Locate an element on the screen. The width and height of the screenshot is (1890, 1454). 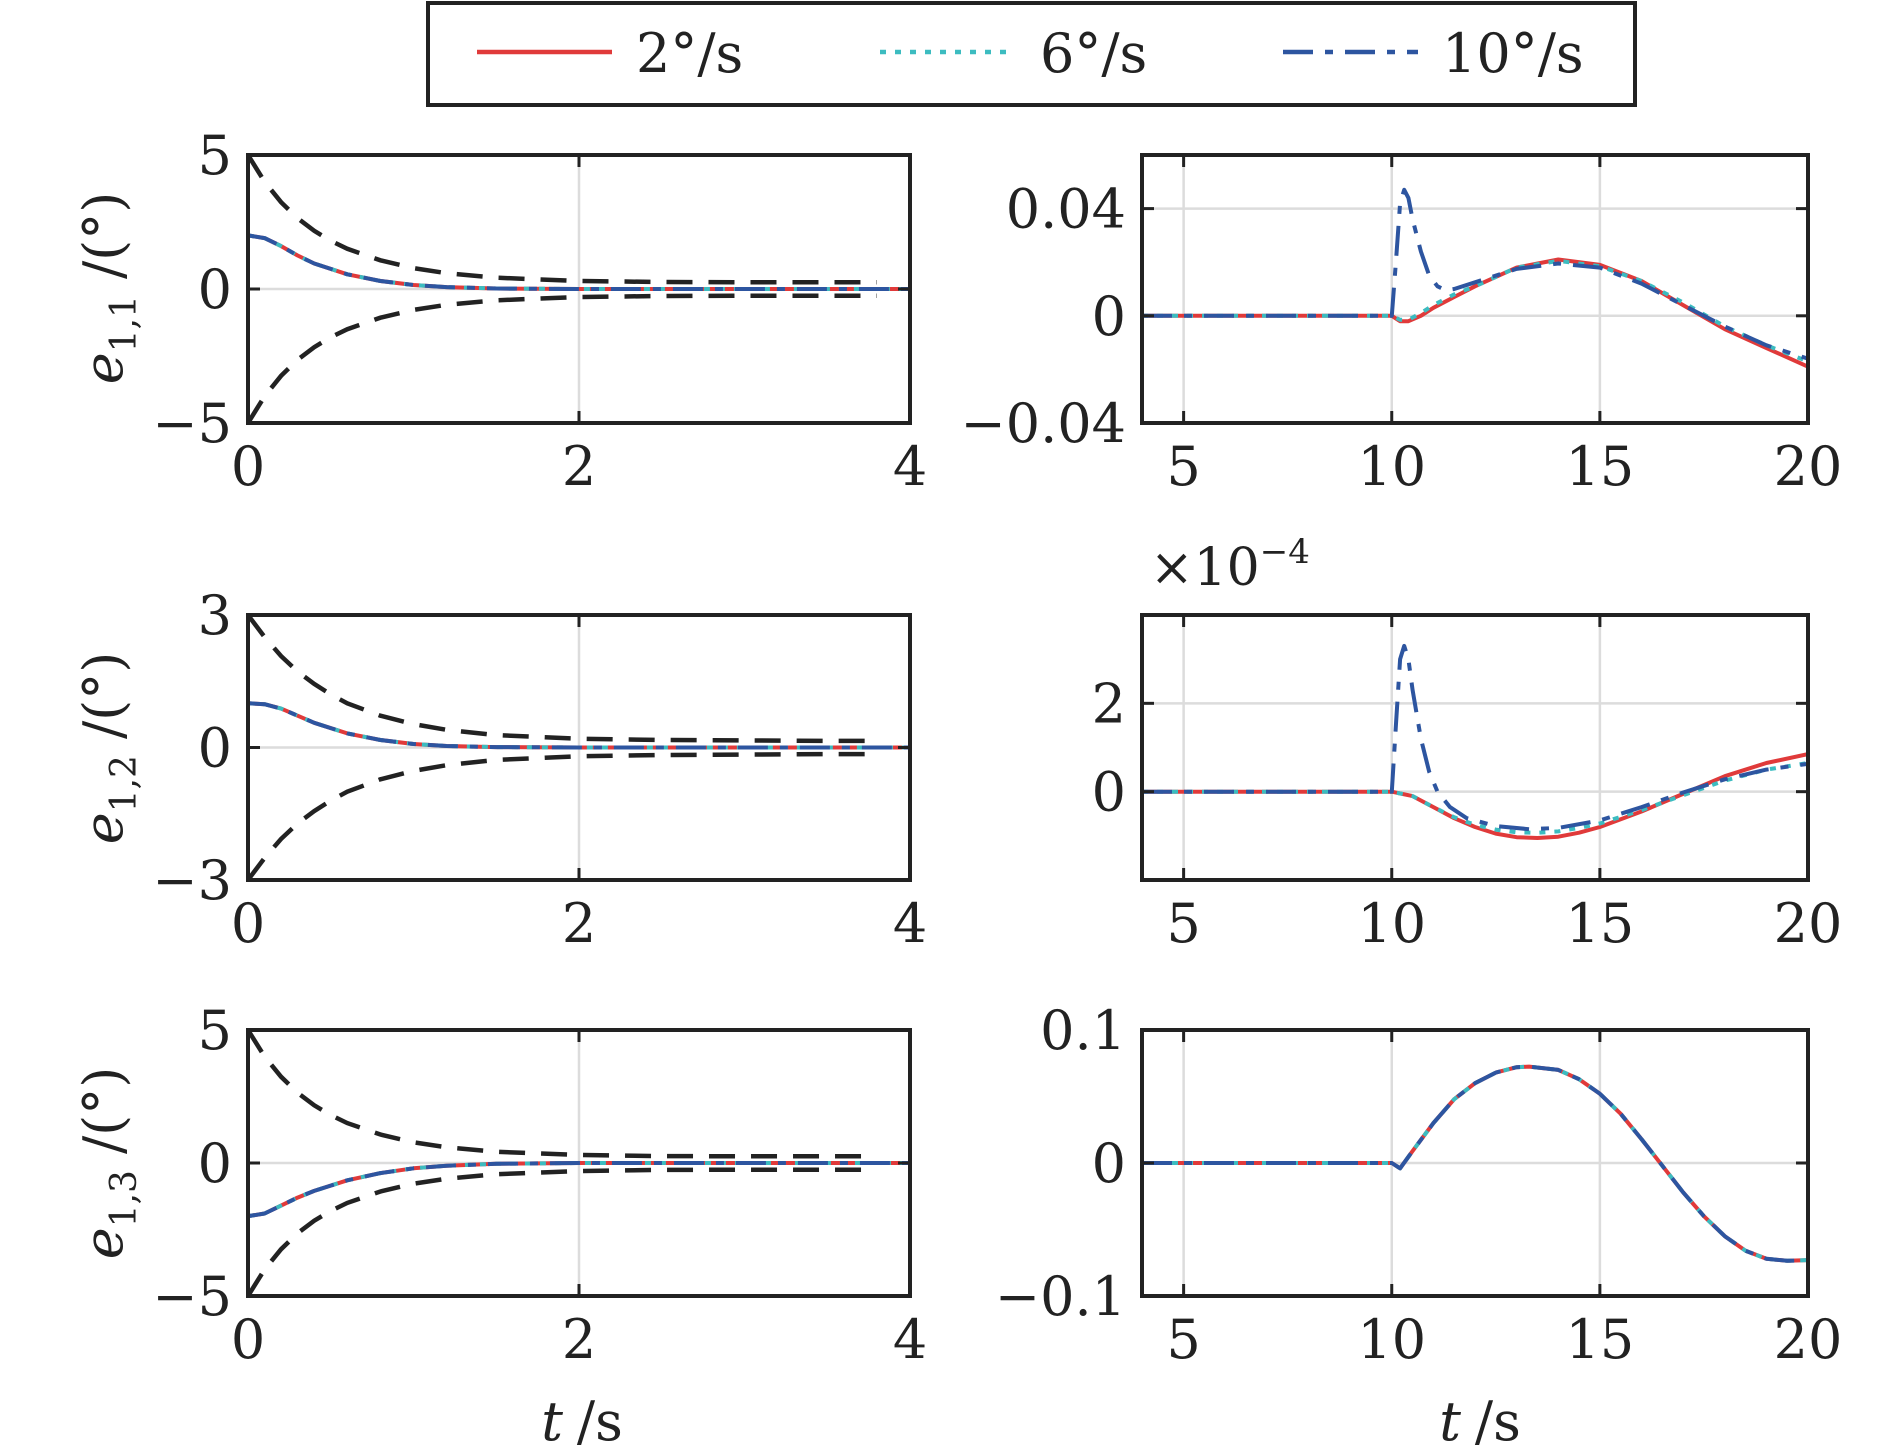
y-multiplier-exponent: −4 is located at coordinates (1285, 552).